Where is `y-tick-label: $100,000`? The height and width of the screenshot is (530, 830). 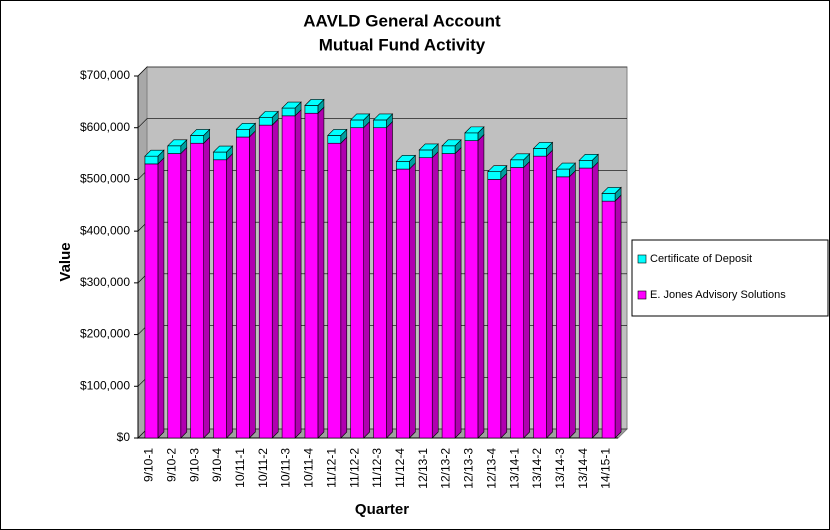
y-tick-label: $100,000 is located at coordinates (105, 385).